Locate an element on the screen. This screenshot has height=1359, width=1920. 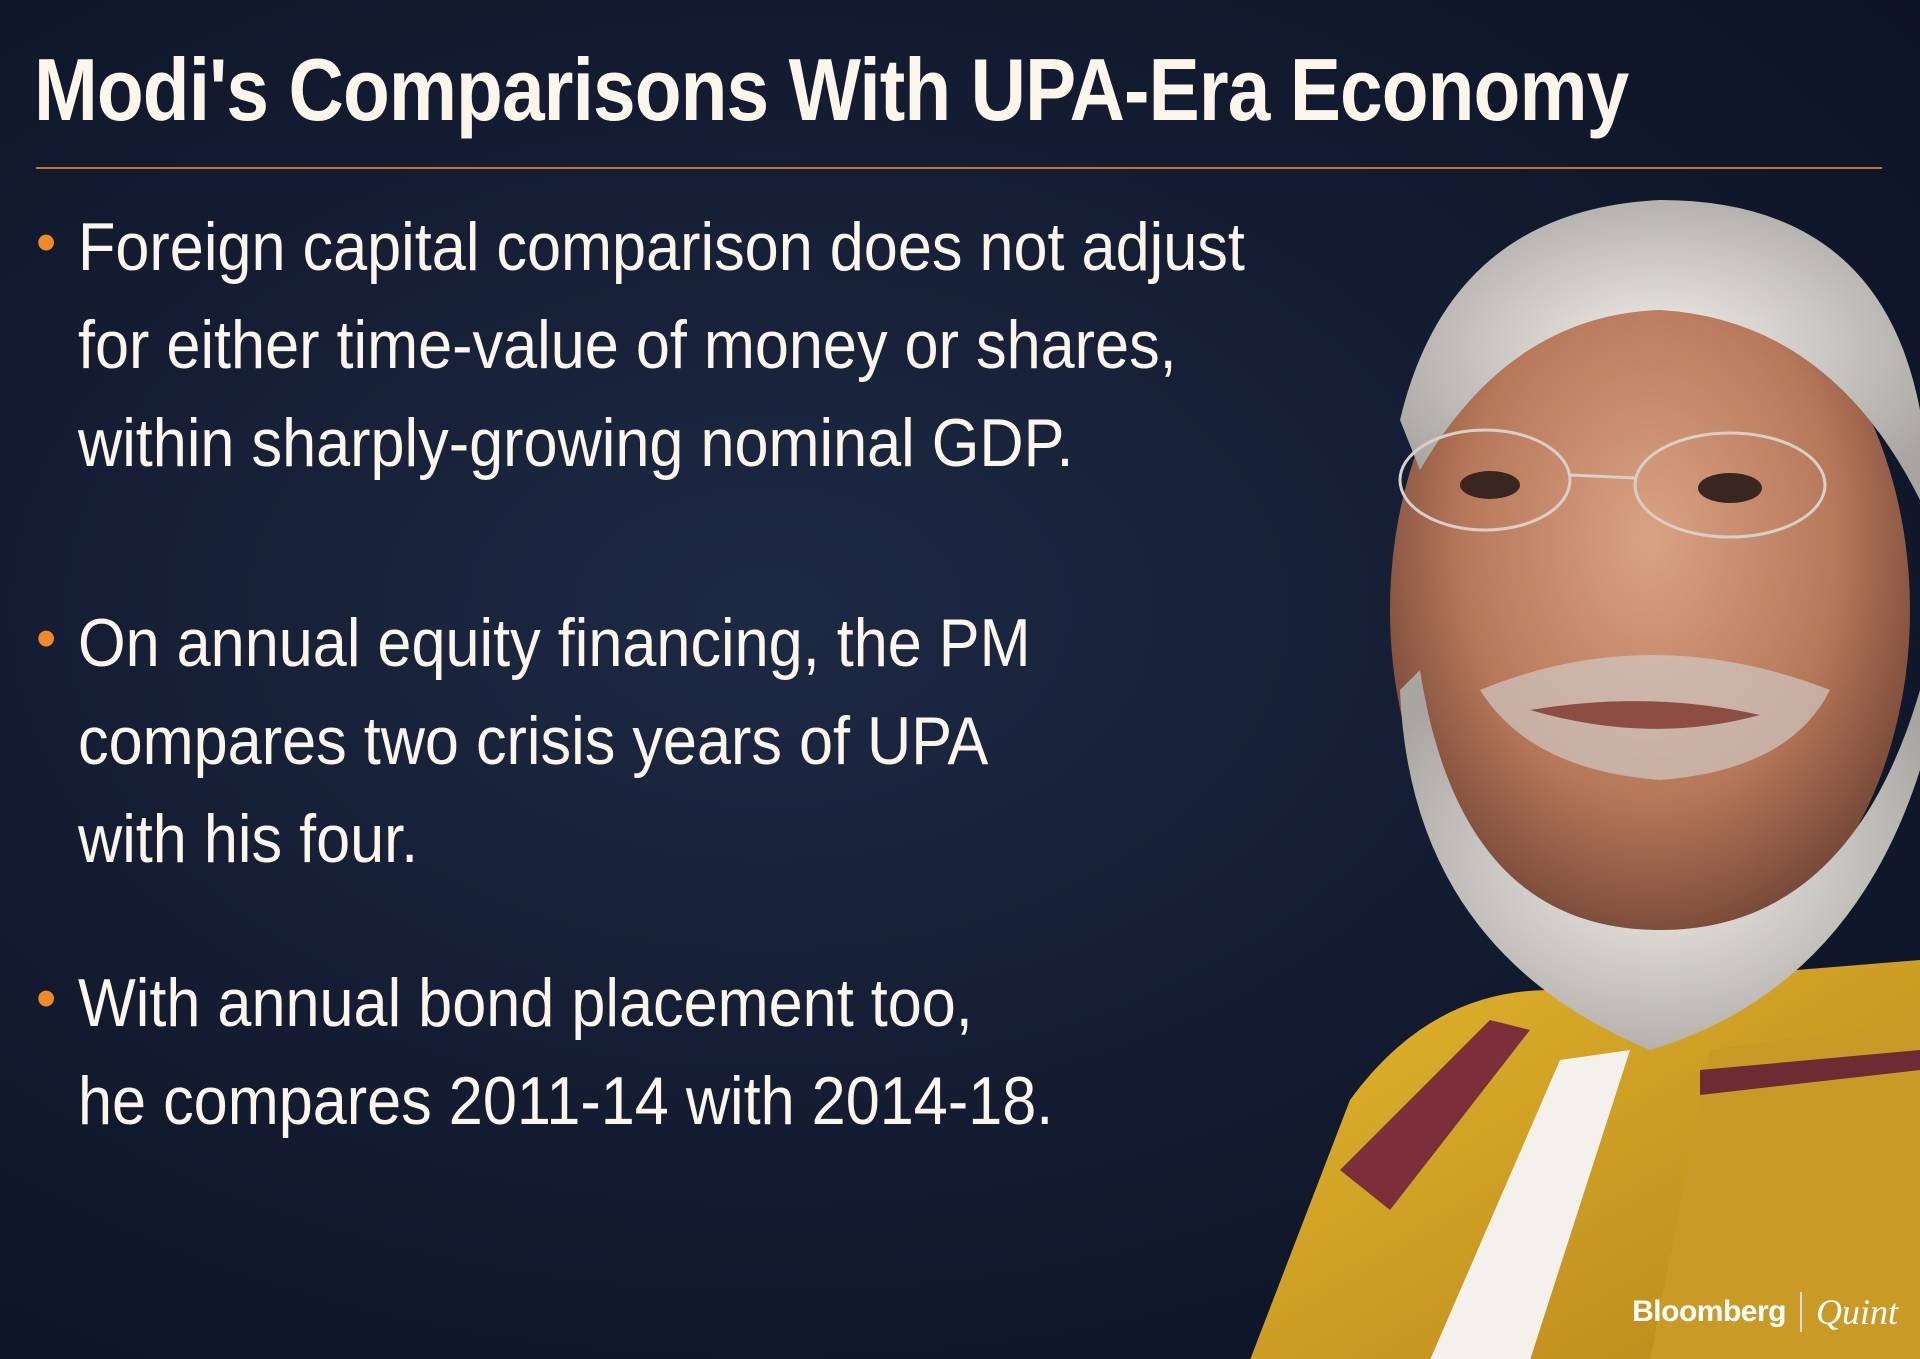
page-title: Modi's Comparisons With UPA-Era Economy is located at coordinates (831, 89).